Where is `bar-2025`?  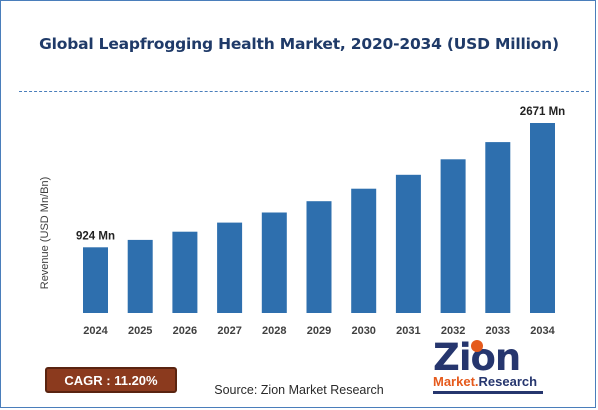 bar-2025 is located at coordinates (140, 276).